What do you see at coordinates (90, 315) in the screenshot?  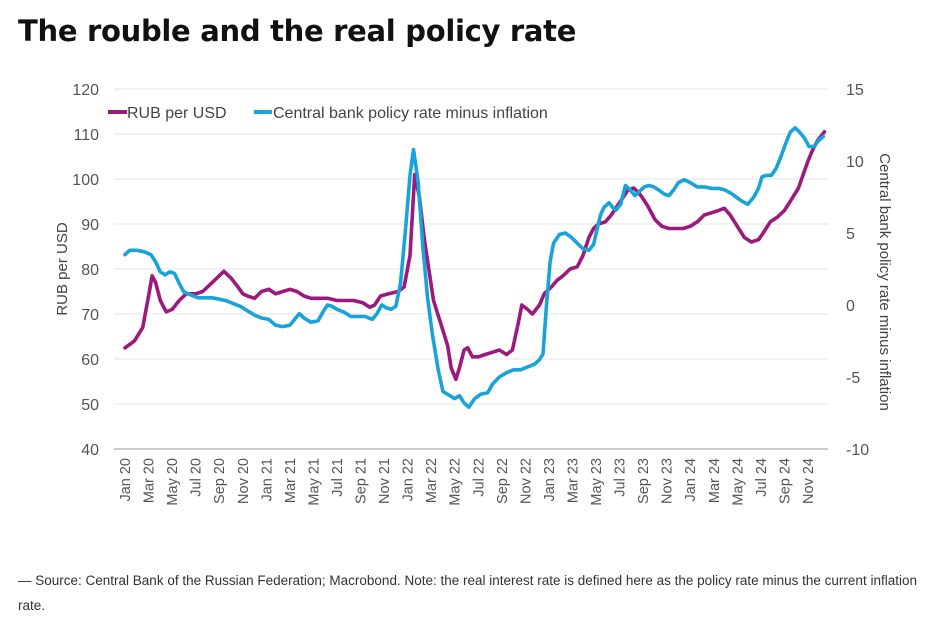 I see `left-tick-label: 70` at bounding box center [90, 315].